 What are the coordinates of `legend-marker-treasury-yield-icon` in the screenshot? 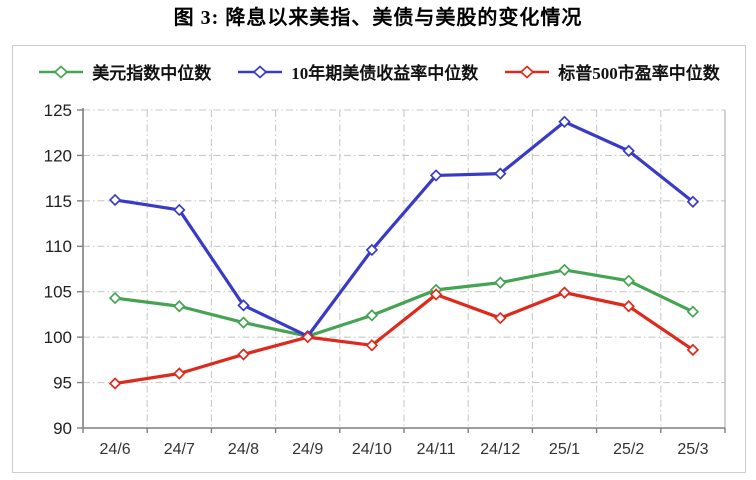 It's located at (260, 71).